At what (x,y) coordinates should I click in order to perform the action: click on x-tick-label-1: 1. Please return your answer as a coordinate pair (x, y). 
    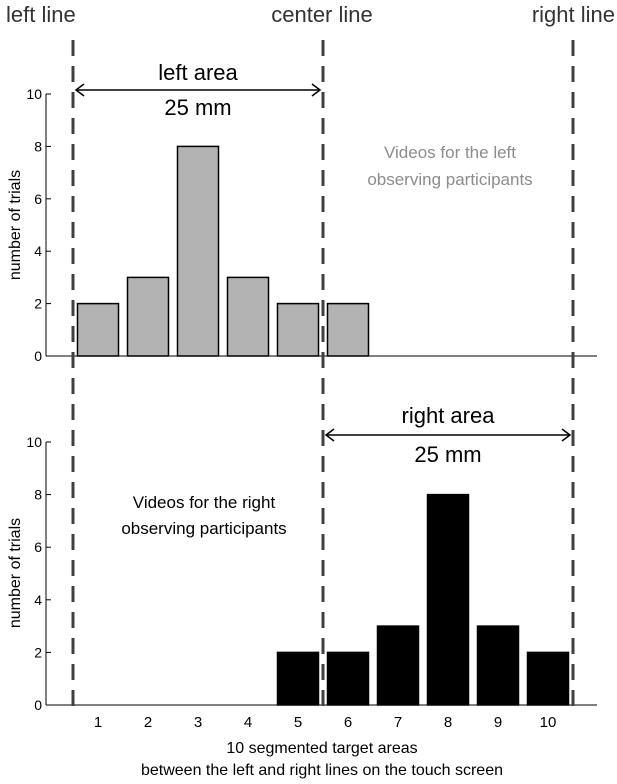
    Looking at the image, I should click on (98, 722).